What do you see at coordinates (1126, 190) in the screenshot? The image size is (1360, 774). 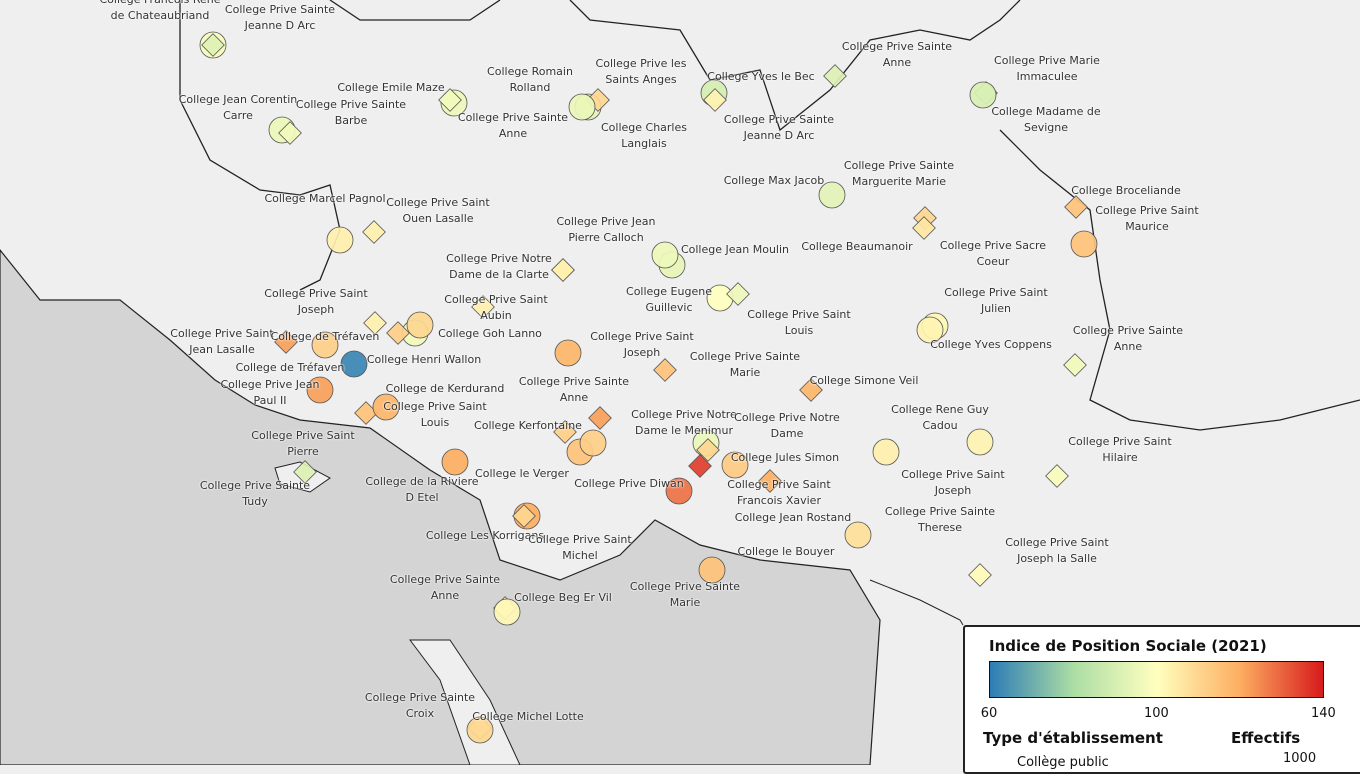 I see `school-label: College Broceliande` at bounding box center [1126, 190].